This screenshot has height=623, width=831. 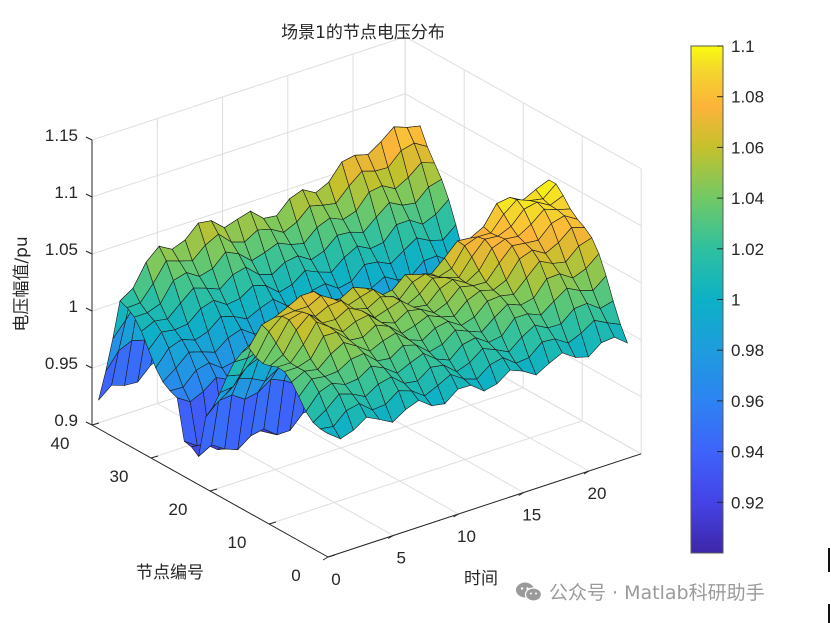 What do you see at coordinates (747, 502) in the screenshot?
I see `svg-text: 0.92` at bounding box center [747, 502].